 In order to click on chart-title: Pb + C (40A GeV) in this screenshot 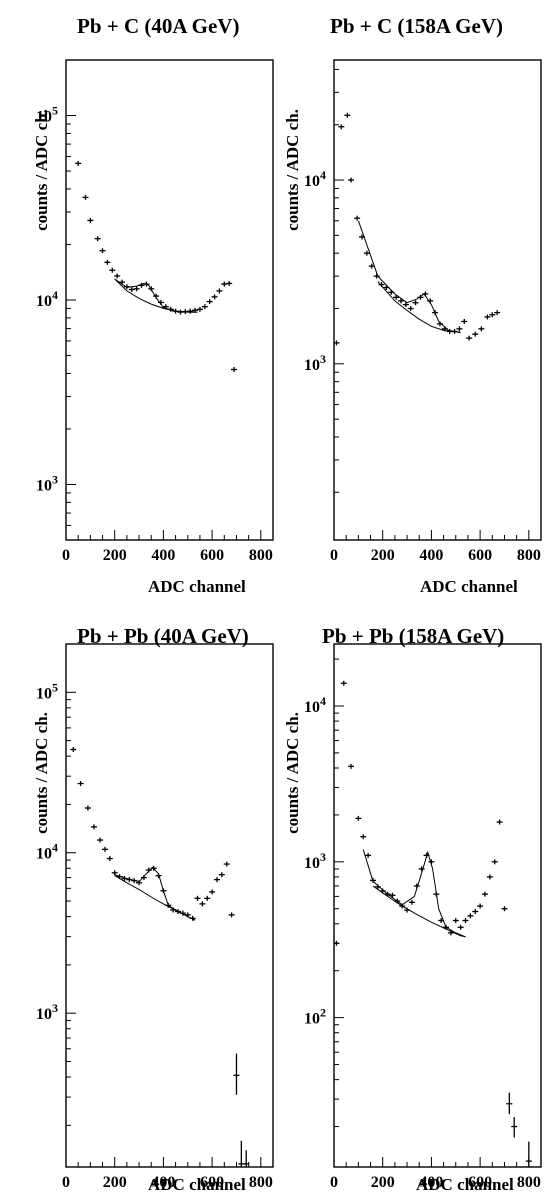, I will do `click(158, 26)`.